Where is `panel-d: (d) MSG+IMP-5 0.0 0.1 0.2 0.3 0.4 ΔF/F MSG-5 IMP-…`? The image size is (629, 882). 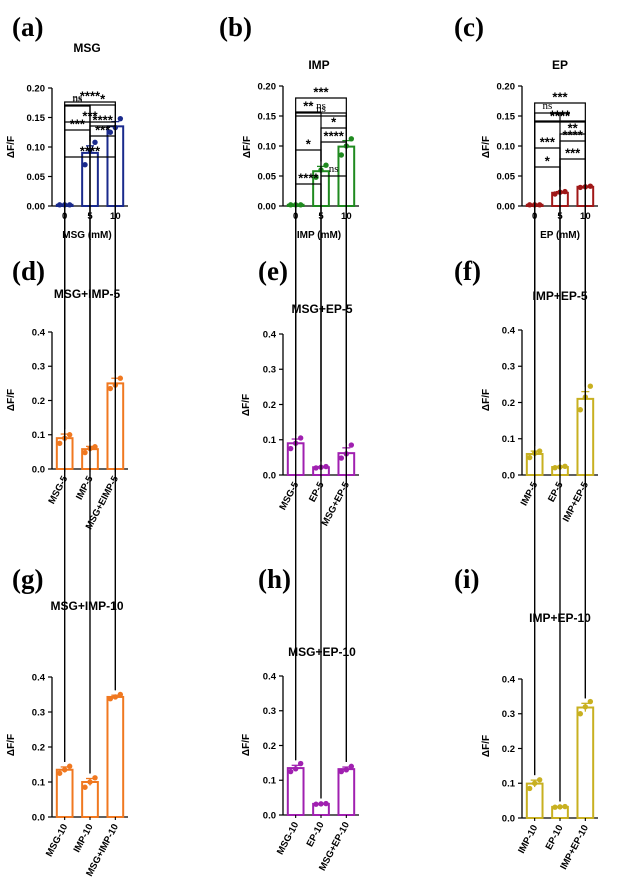 panel-d: (d) MSG+IMP-5 0.0 0.1 0.2 0.3 0.4 ΔF/F MSG-5 IMP-… is located at coordinates (67, 312).